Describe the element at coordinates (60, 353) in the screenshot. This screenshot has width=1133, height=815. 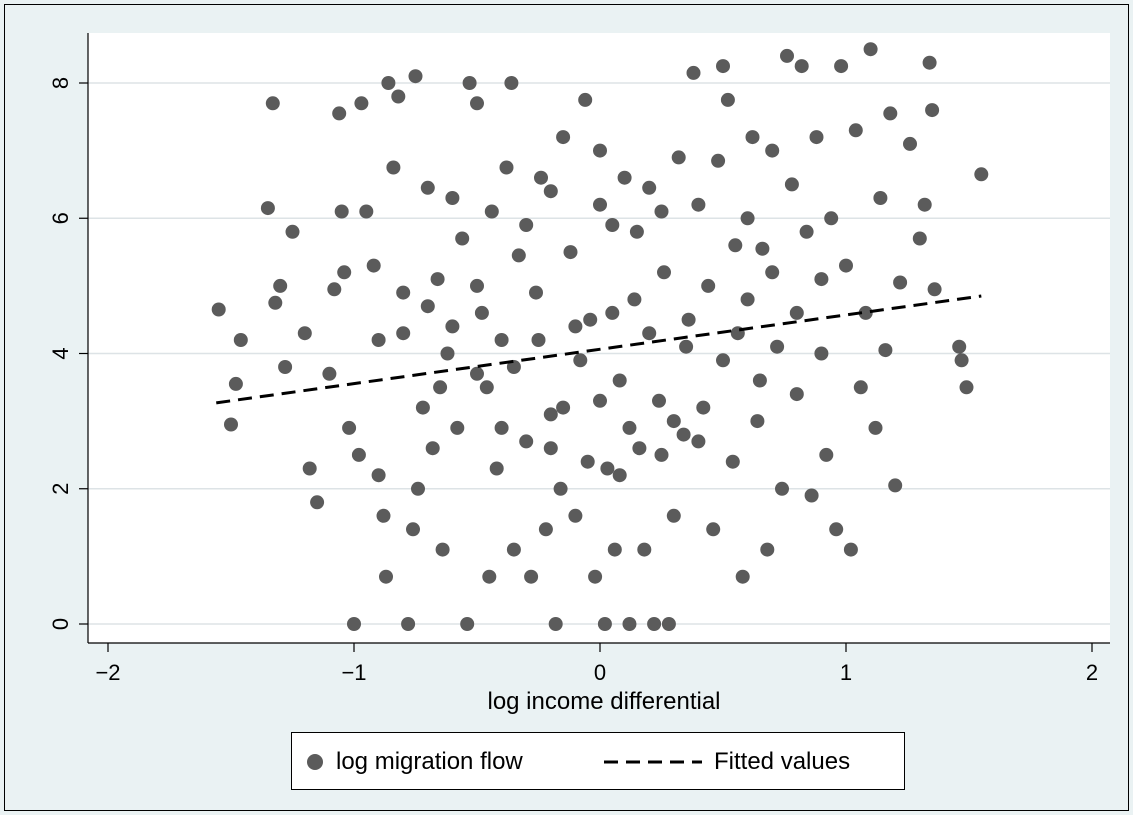
I see `y-tick-label: 4` at that location.